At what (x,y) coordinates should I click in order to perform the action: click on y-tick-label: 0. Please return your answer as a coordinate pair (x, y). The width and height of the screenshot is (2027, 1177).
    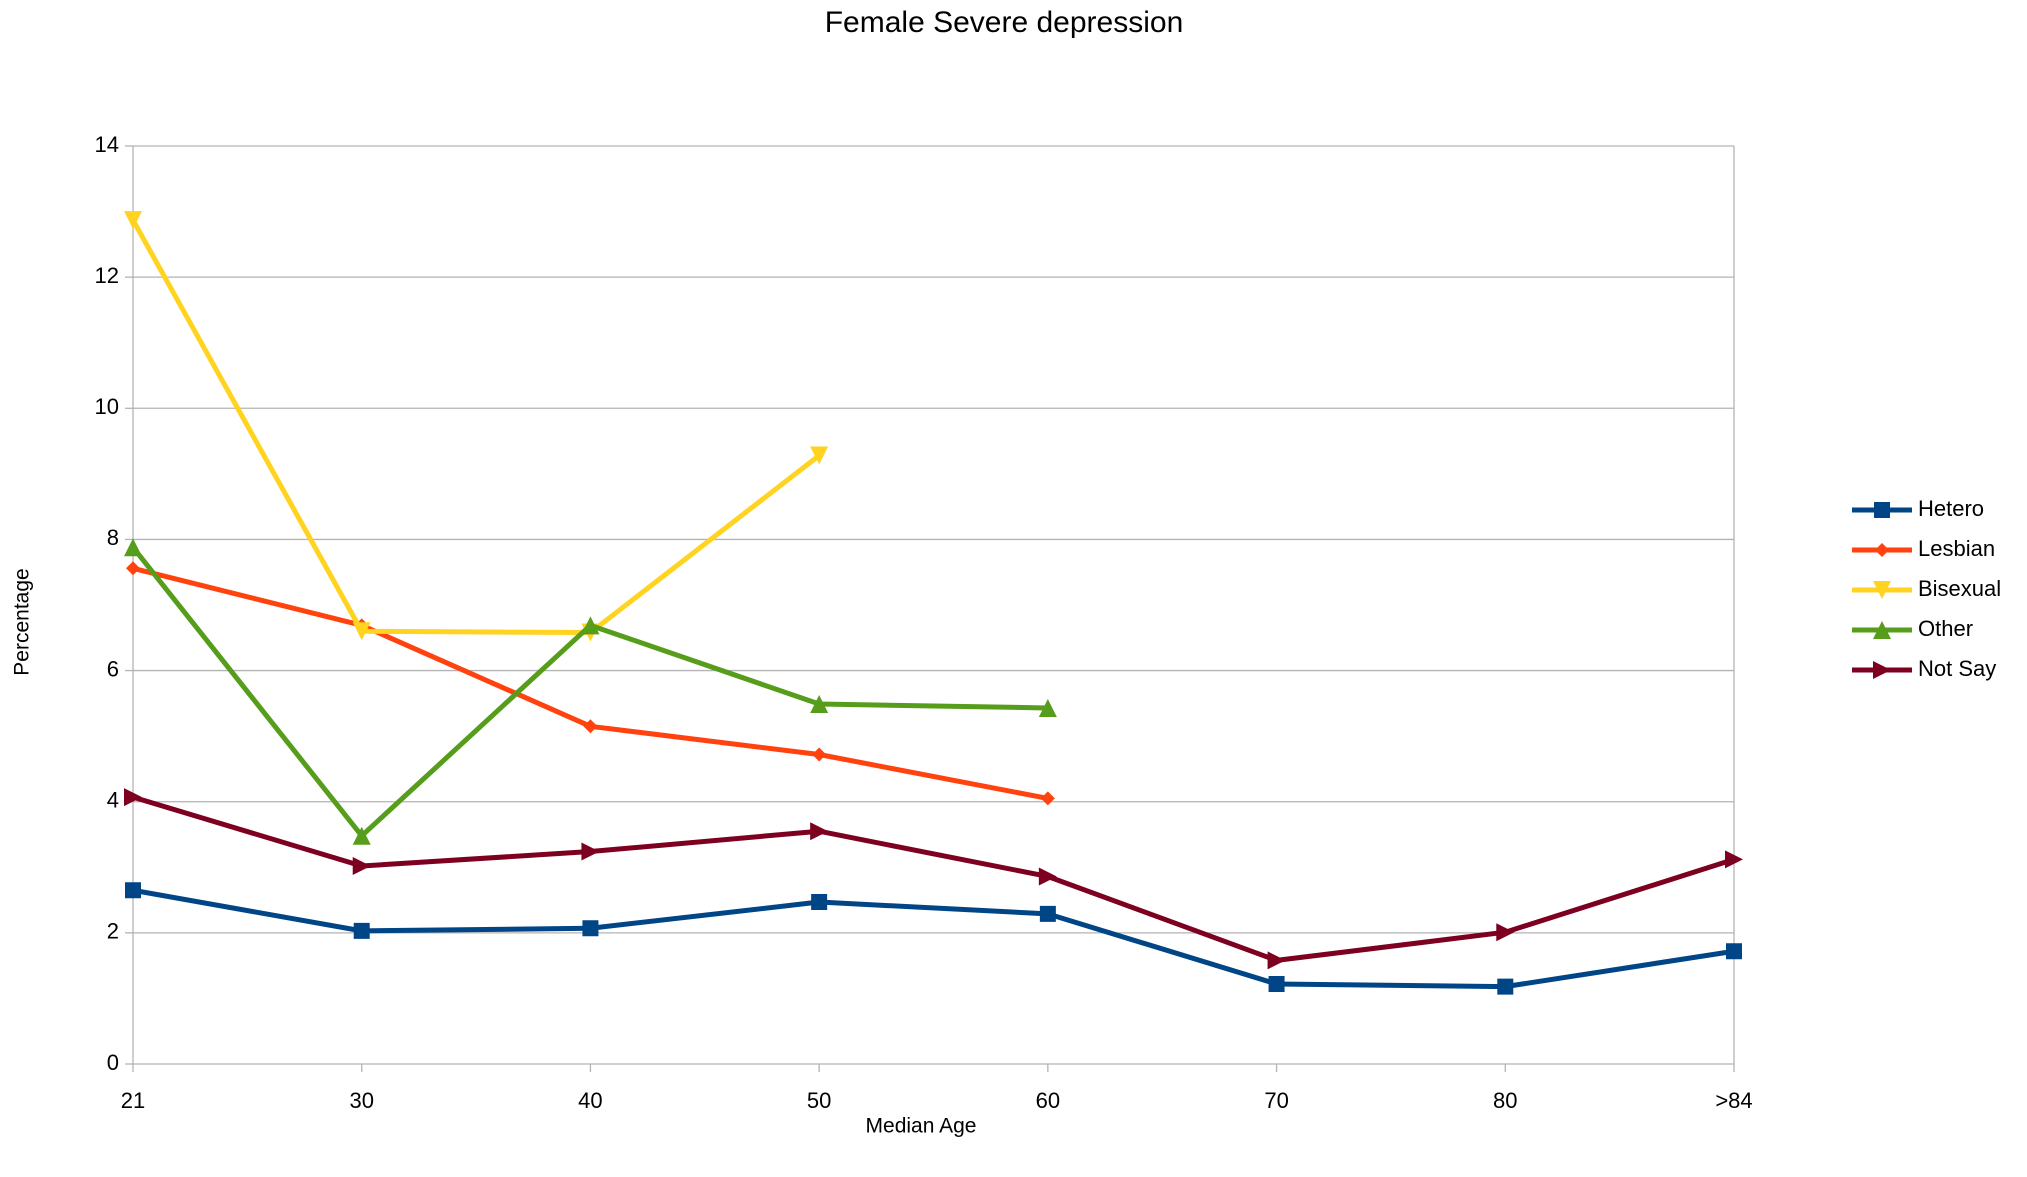
    Looking at the image, I should click on (113, 1062).